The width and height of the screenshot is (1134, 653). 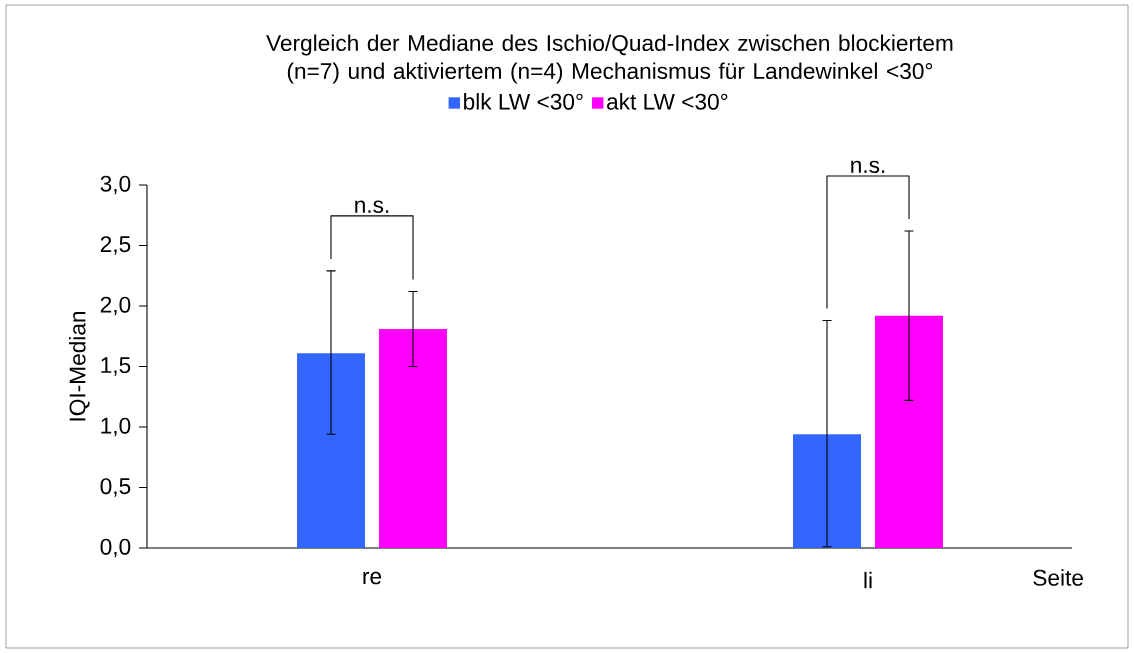 I want to click on y-tick-label: 1,5, so click(x=116, y=366).